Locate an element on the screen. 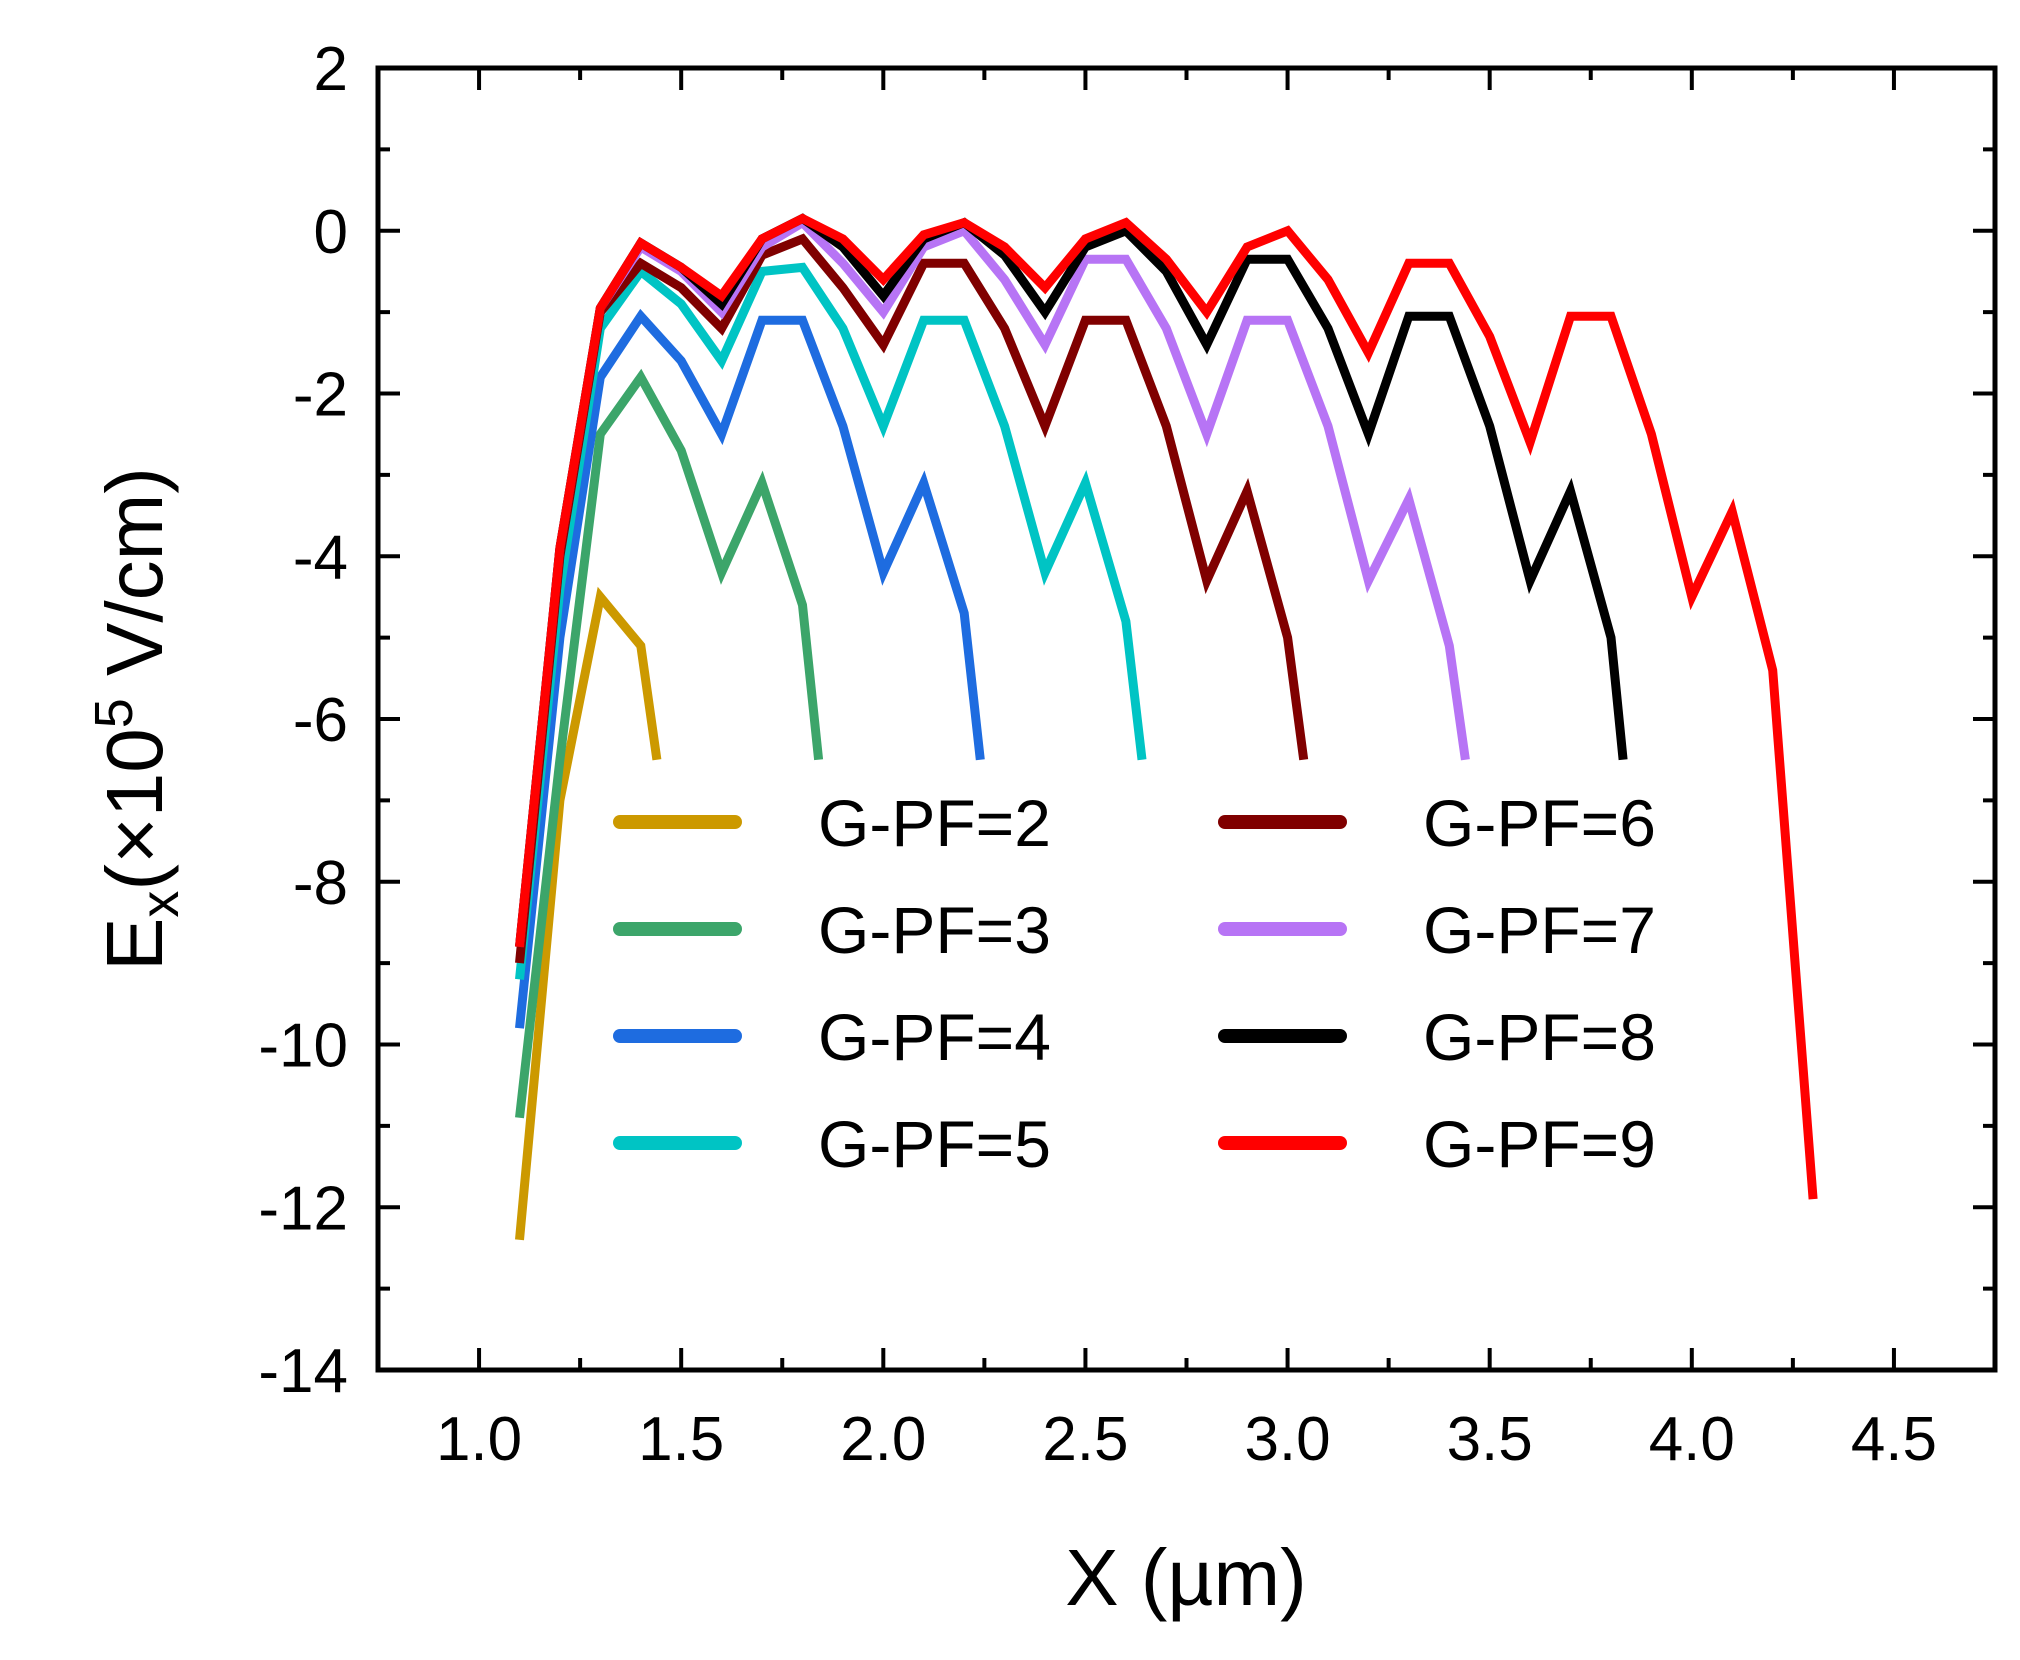  y-axis-title-subscript: x is located at coordinates (160, 904).